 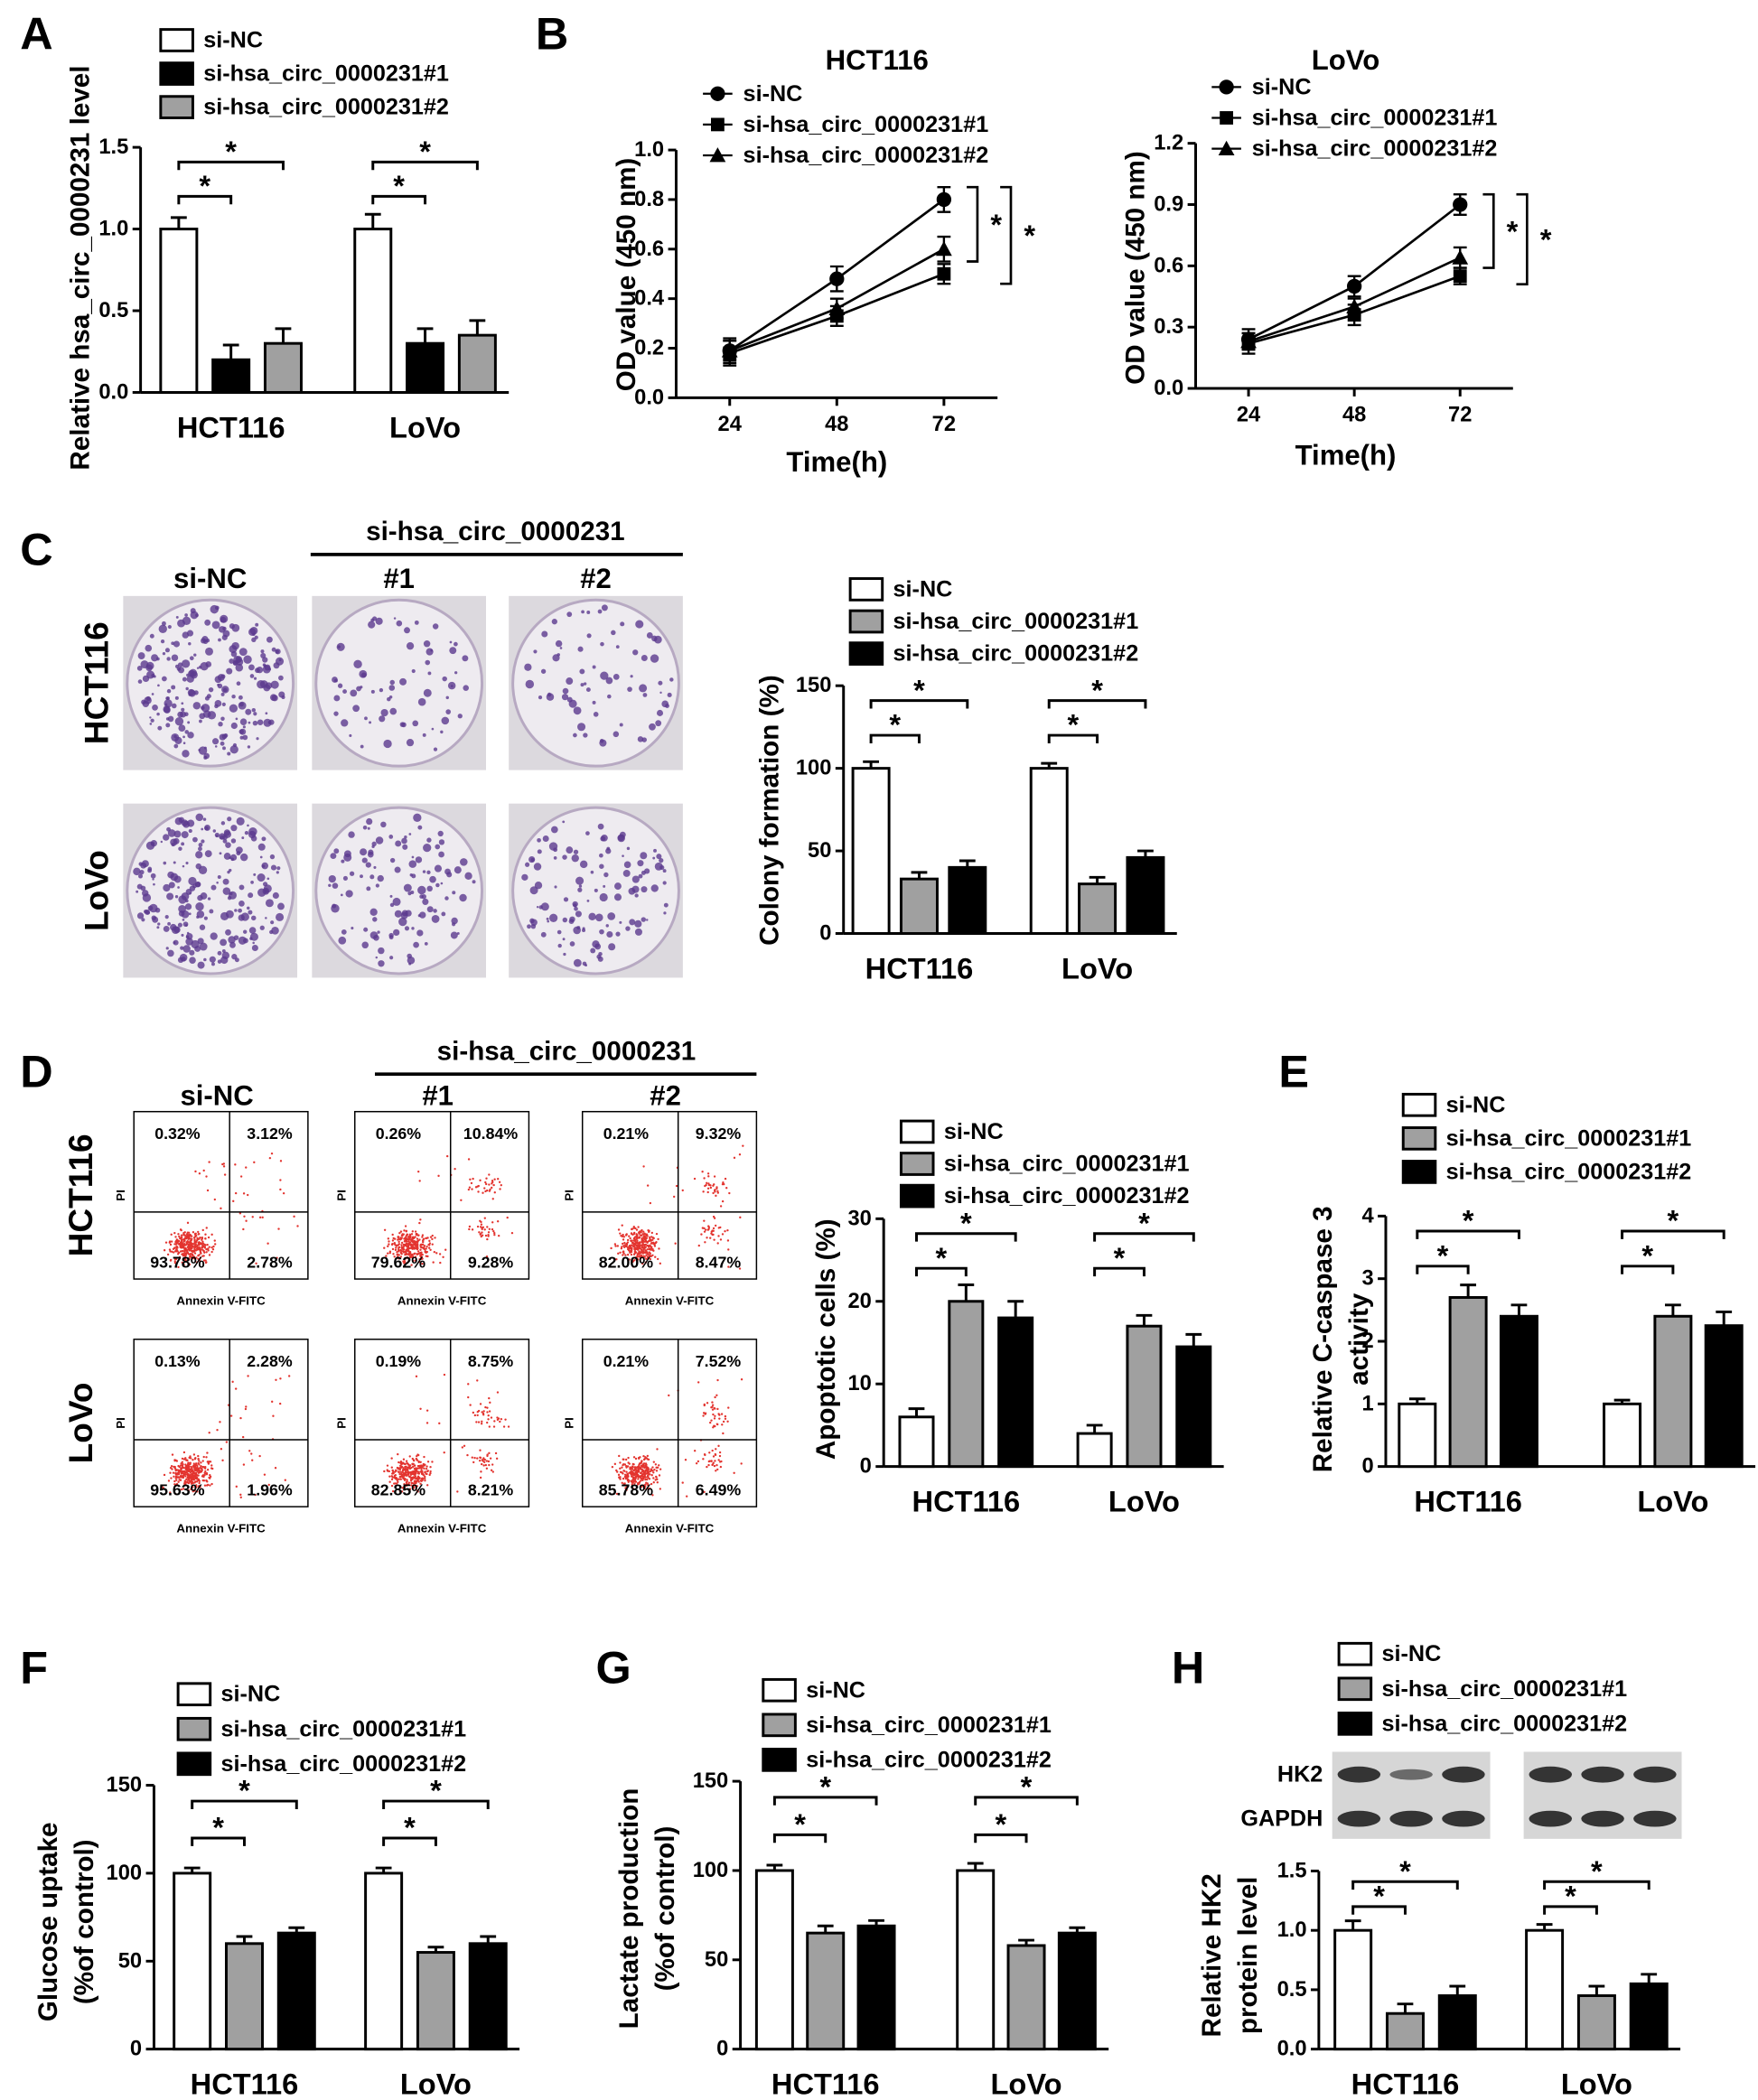 I want to click on blot-row-label: GAPDH, so click(x=1281, y=1819).